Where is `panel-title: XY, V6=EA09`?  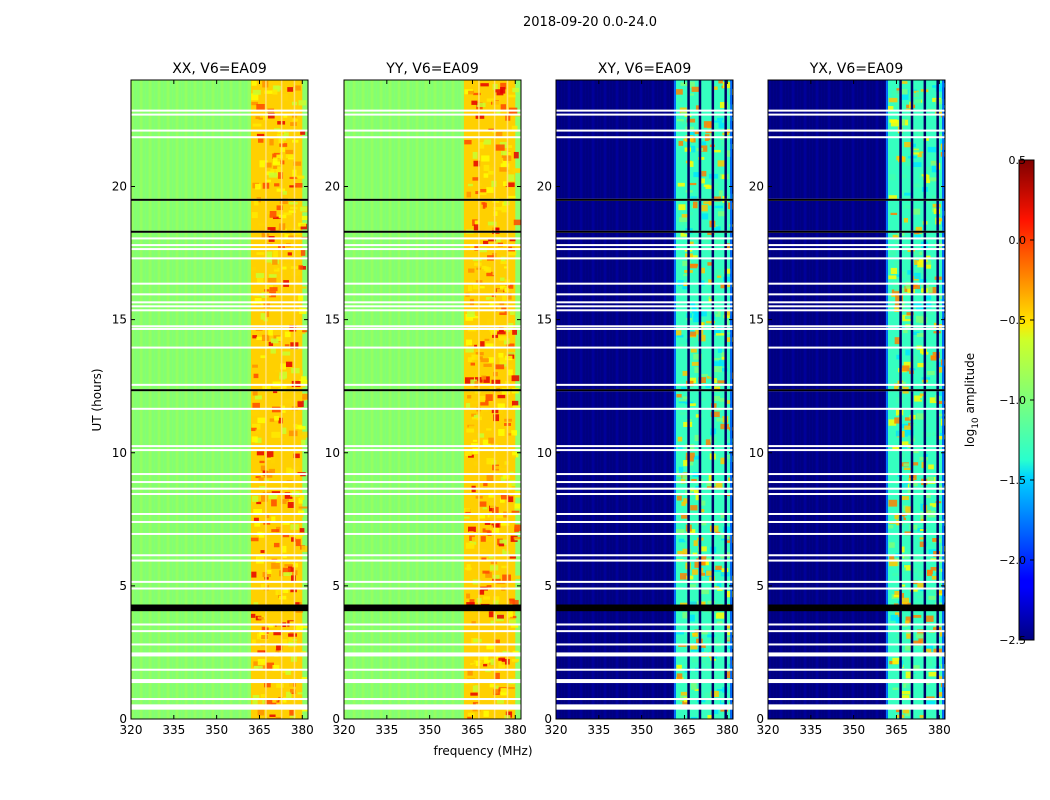
panel-title: XY, V6=EA09 is located at coordinates (645, 69).